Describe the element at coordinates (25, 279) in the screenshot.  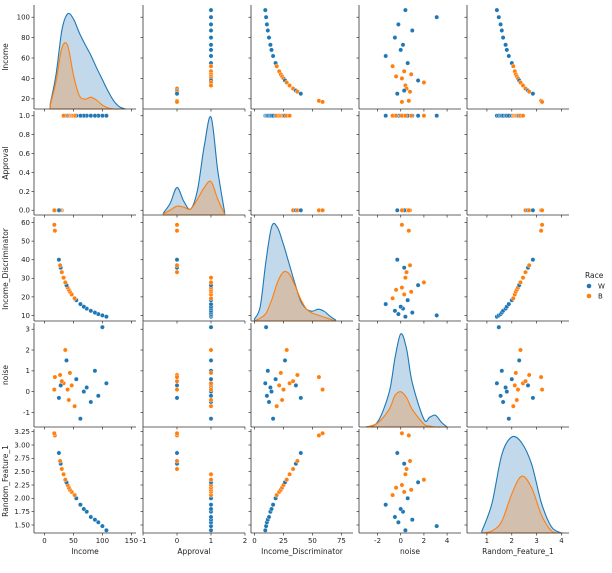
I see `y-tick-label: 30` at that location.